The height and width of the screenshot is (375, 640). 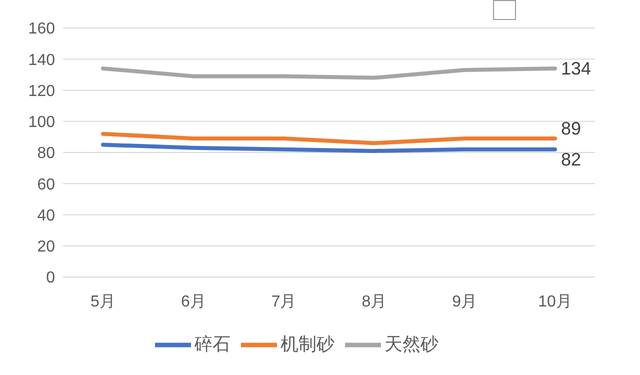 I want to click on x-tick-label: 5月, so click(x=103, y=301).